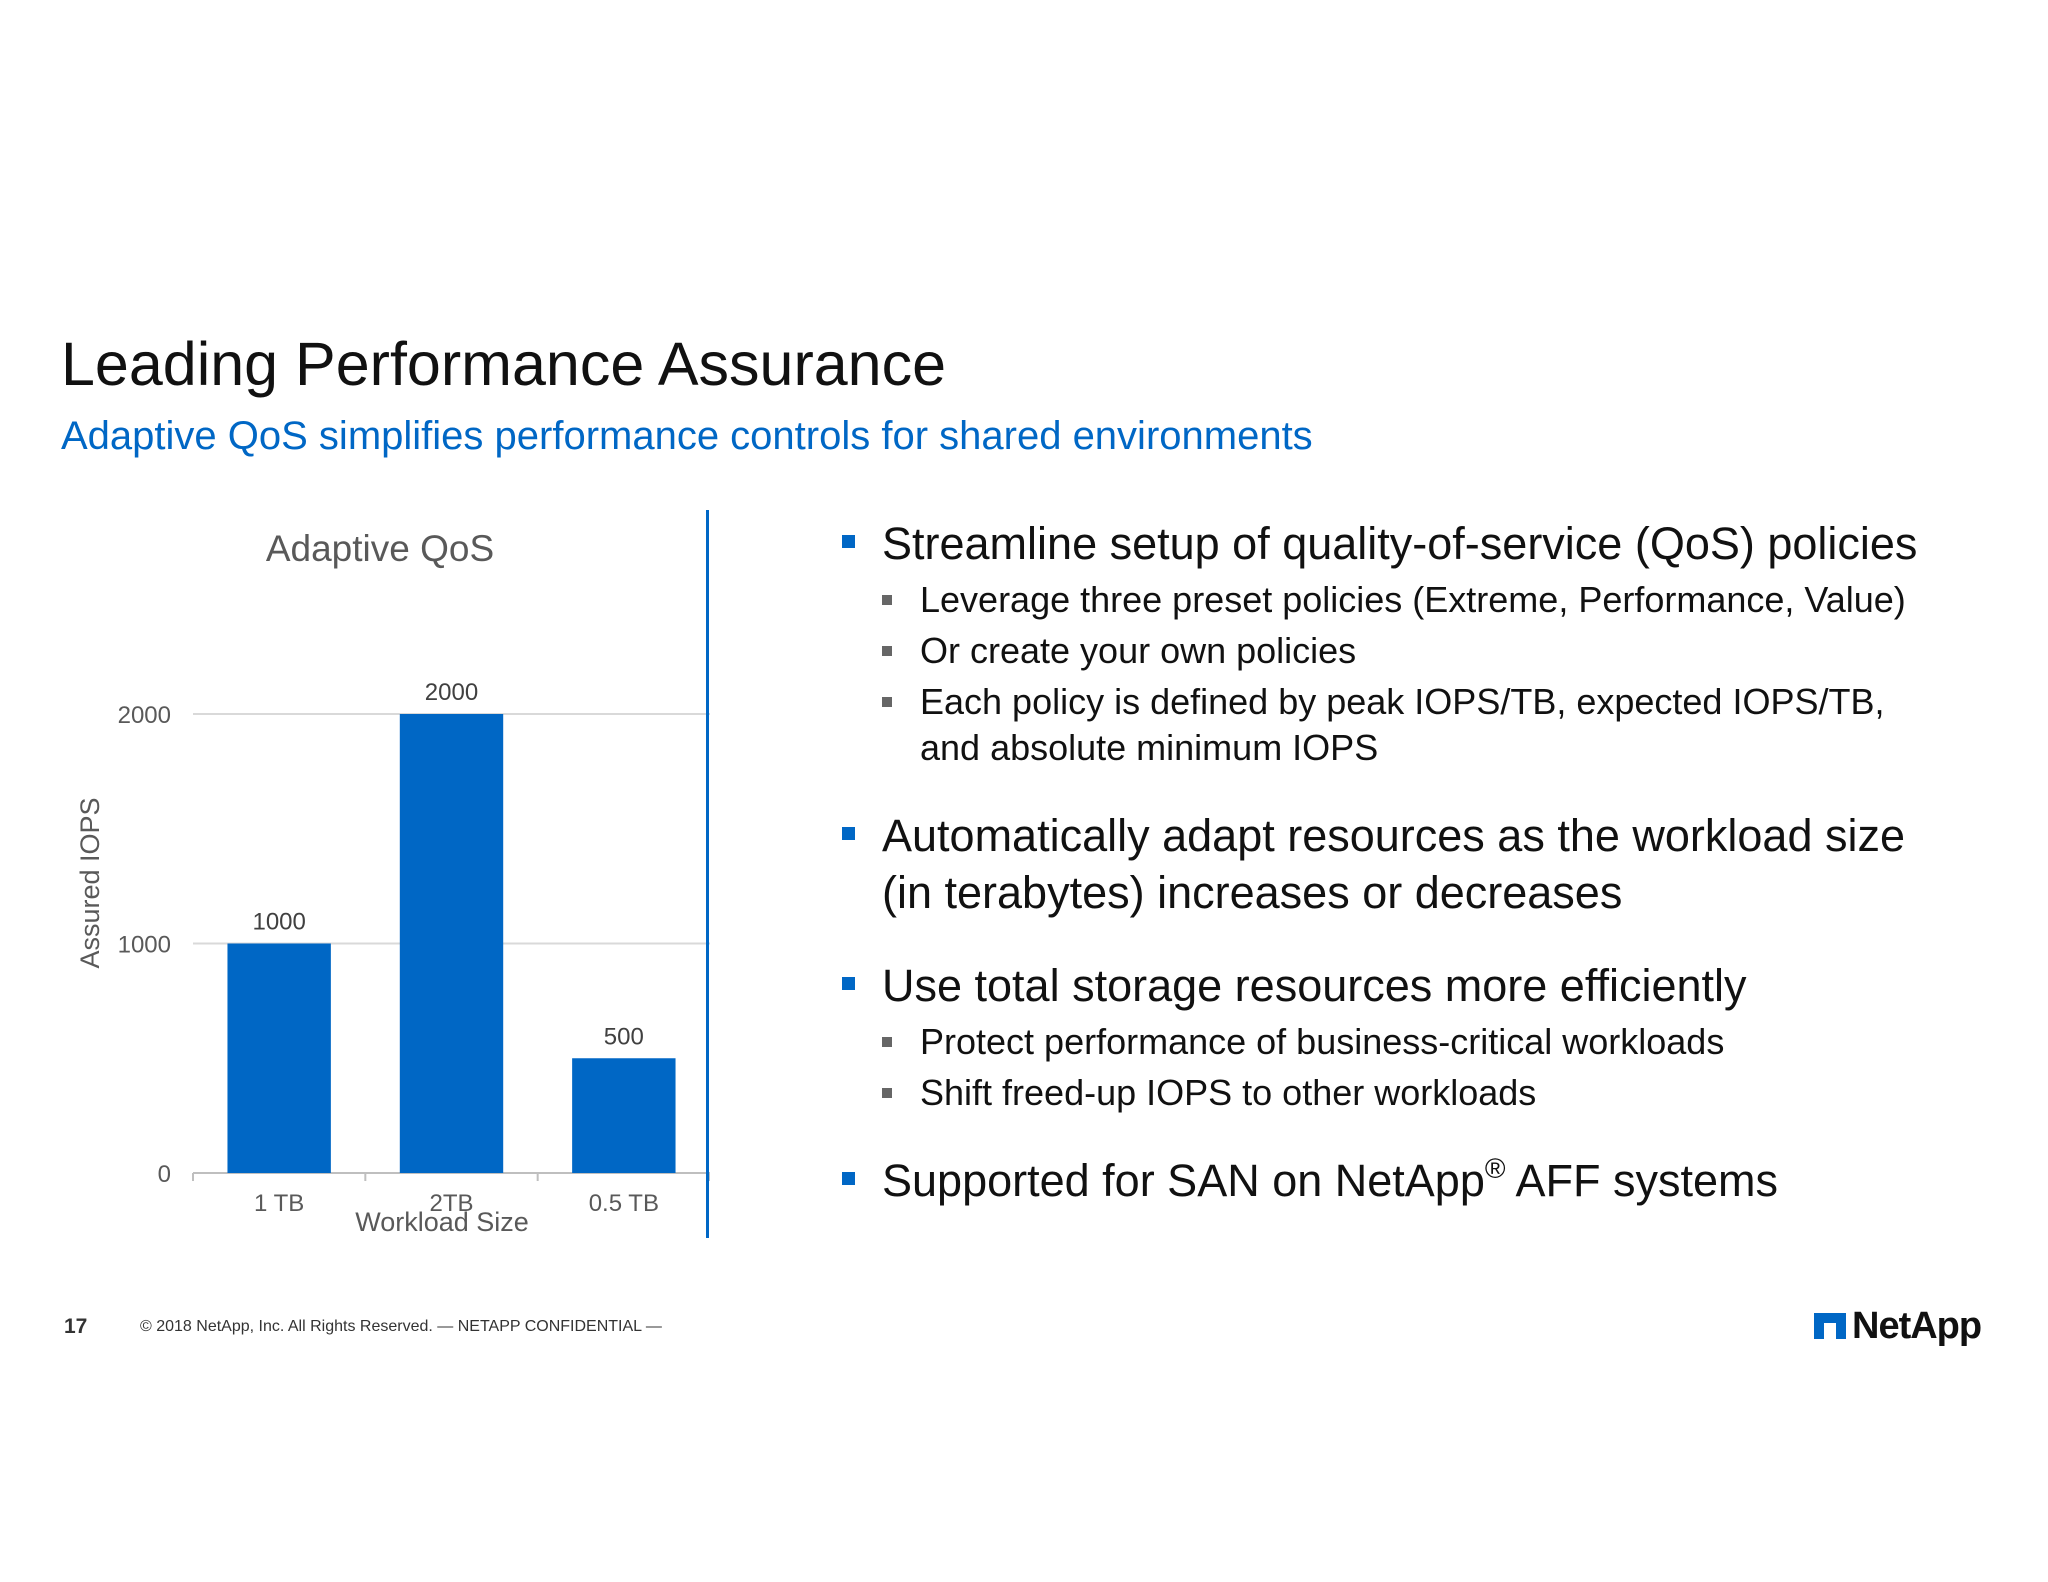 The height and width of the screenshot is (1582, 2048). What do you see at coordinates (1917, 1325) in the screenshot?
I see `logo-text: NetApp` at bounding box center [1917, 1325].